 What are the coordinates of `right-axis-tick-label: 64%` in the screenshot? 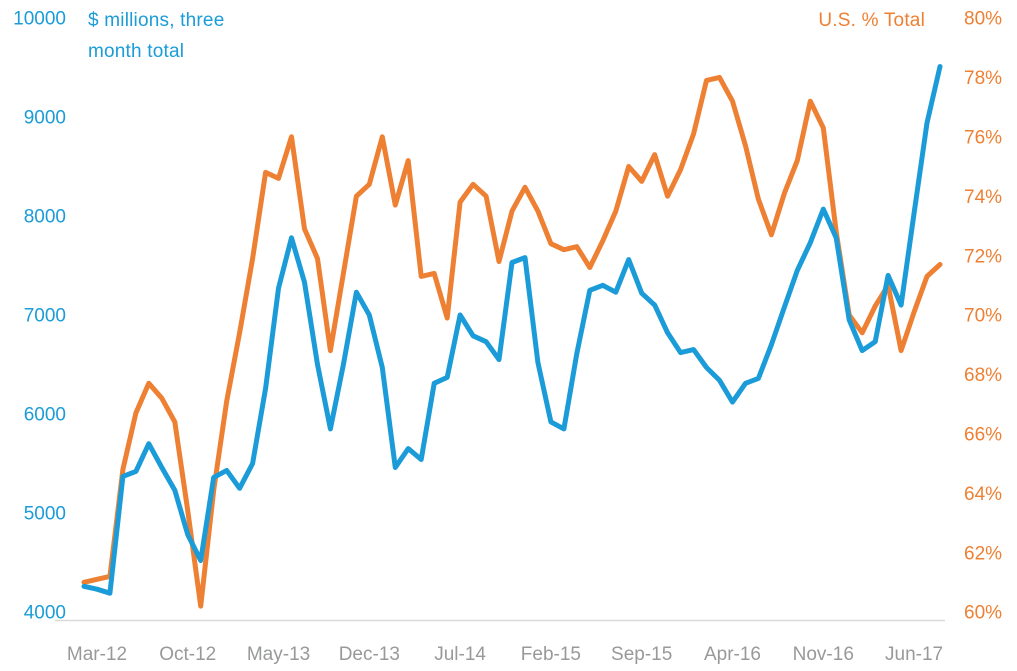 It's located at (983, 494).